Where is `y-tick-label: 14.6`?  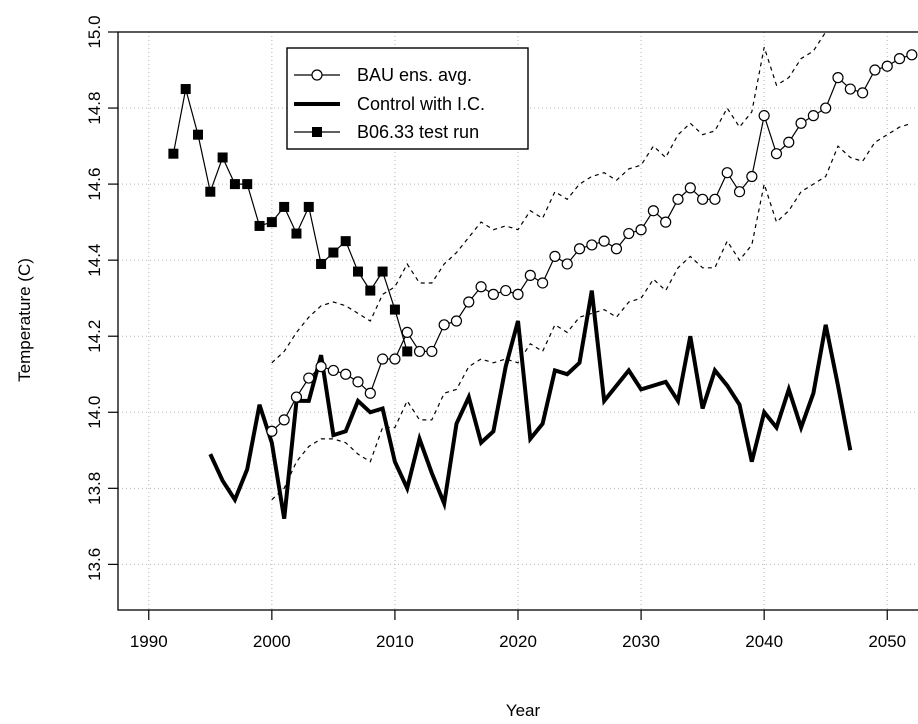
y-tick-label: 14.6 is located at coordinates (94, 184).